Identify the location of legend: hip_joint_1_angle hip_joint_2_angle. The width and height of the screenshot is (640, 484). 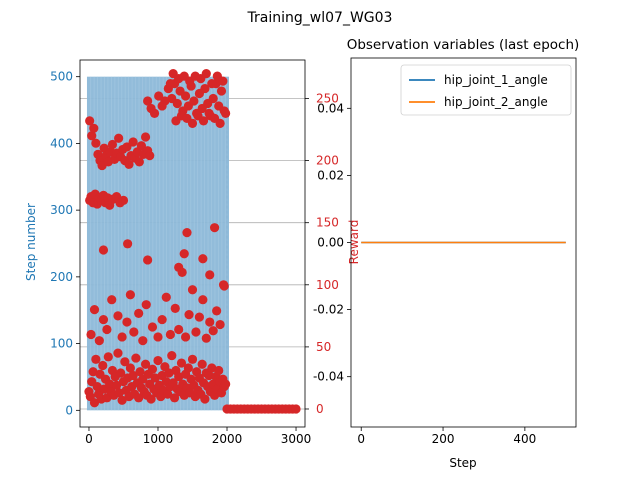
(486, 90).